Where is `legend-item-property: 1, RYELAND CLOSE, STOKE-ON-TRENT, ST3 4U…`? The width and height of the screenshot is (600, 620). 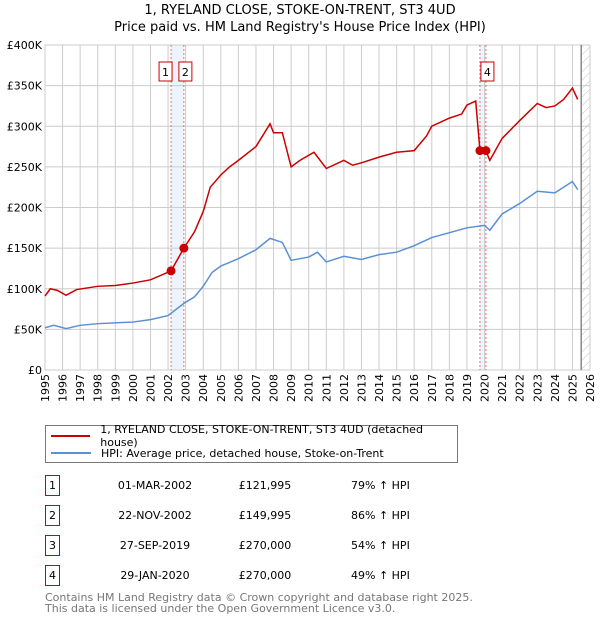
legend-item-property: 1, RYELAND CLOSE, STOKE-ON-TRENT, ST3 4U… is located at coordinates (254, 436).